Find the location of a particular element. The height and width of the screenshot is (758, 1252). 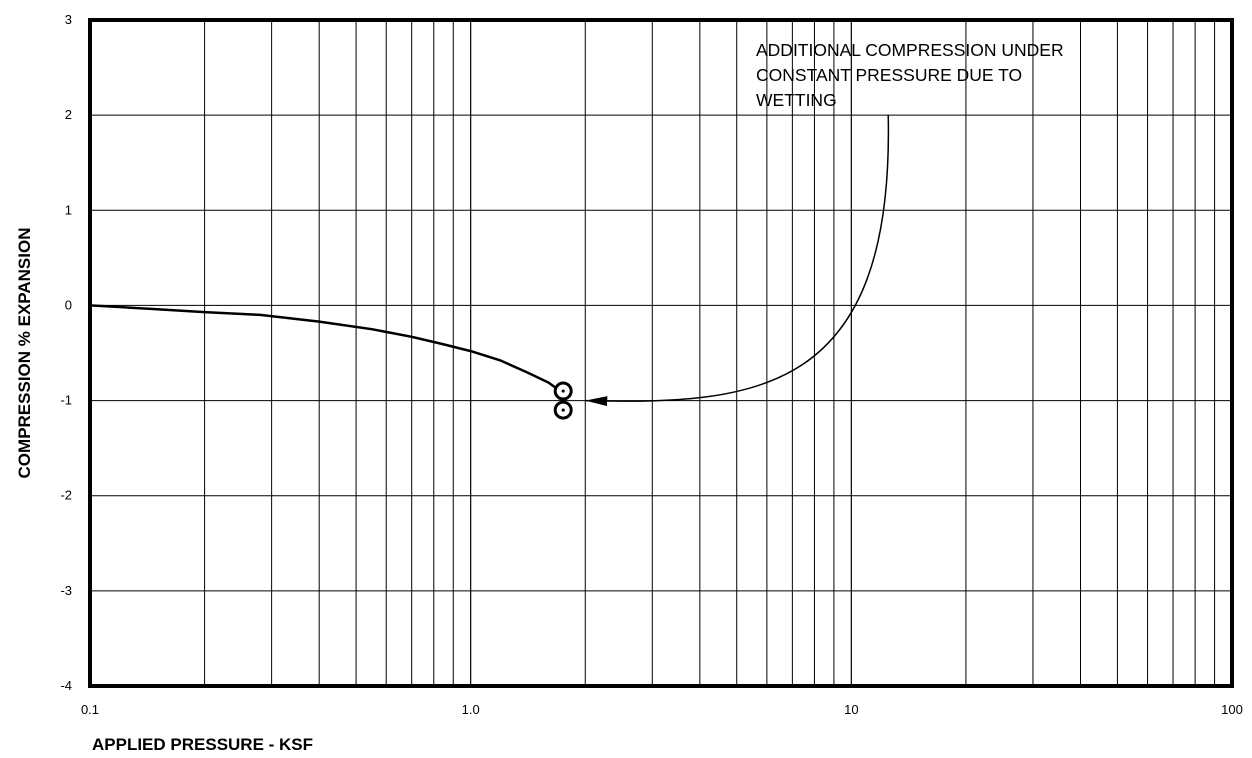

y-tick-label: 2 is located at coordinates (68, 114).